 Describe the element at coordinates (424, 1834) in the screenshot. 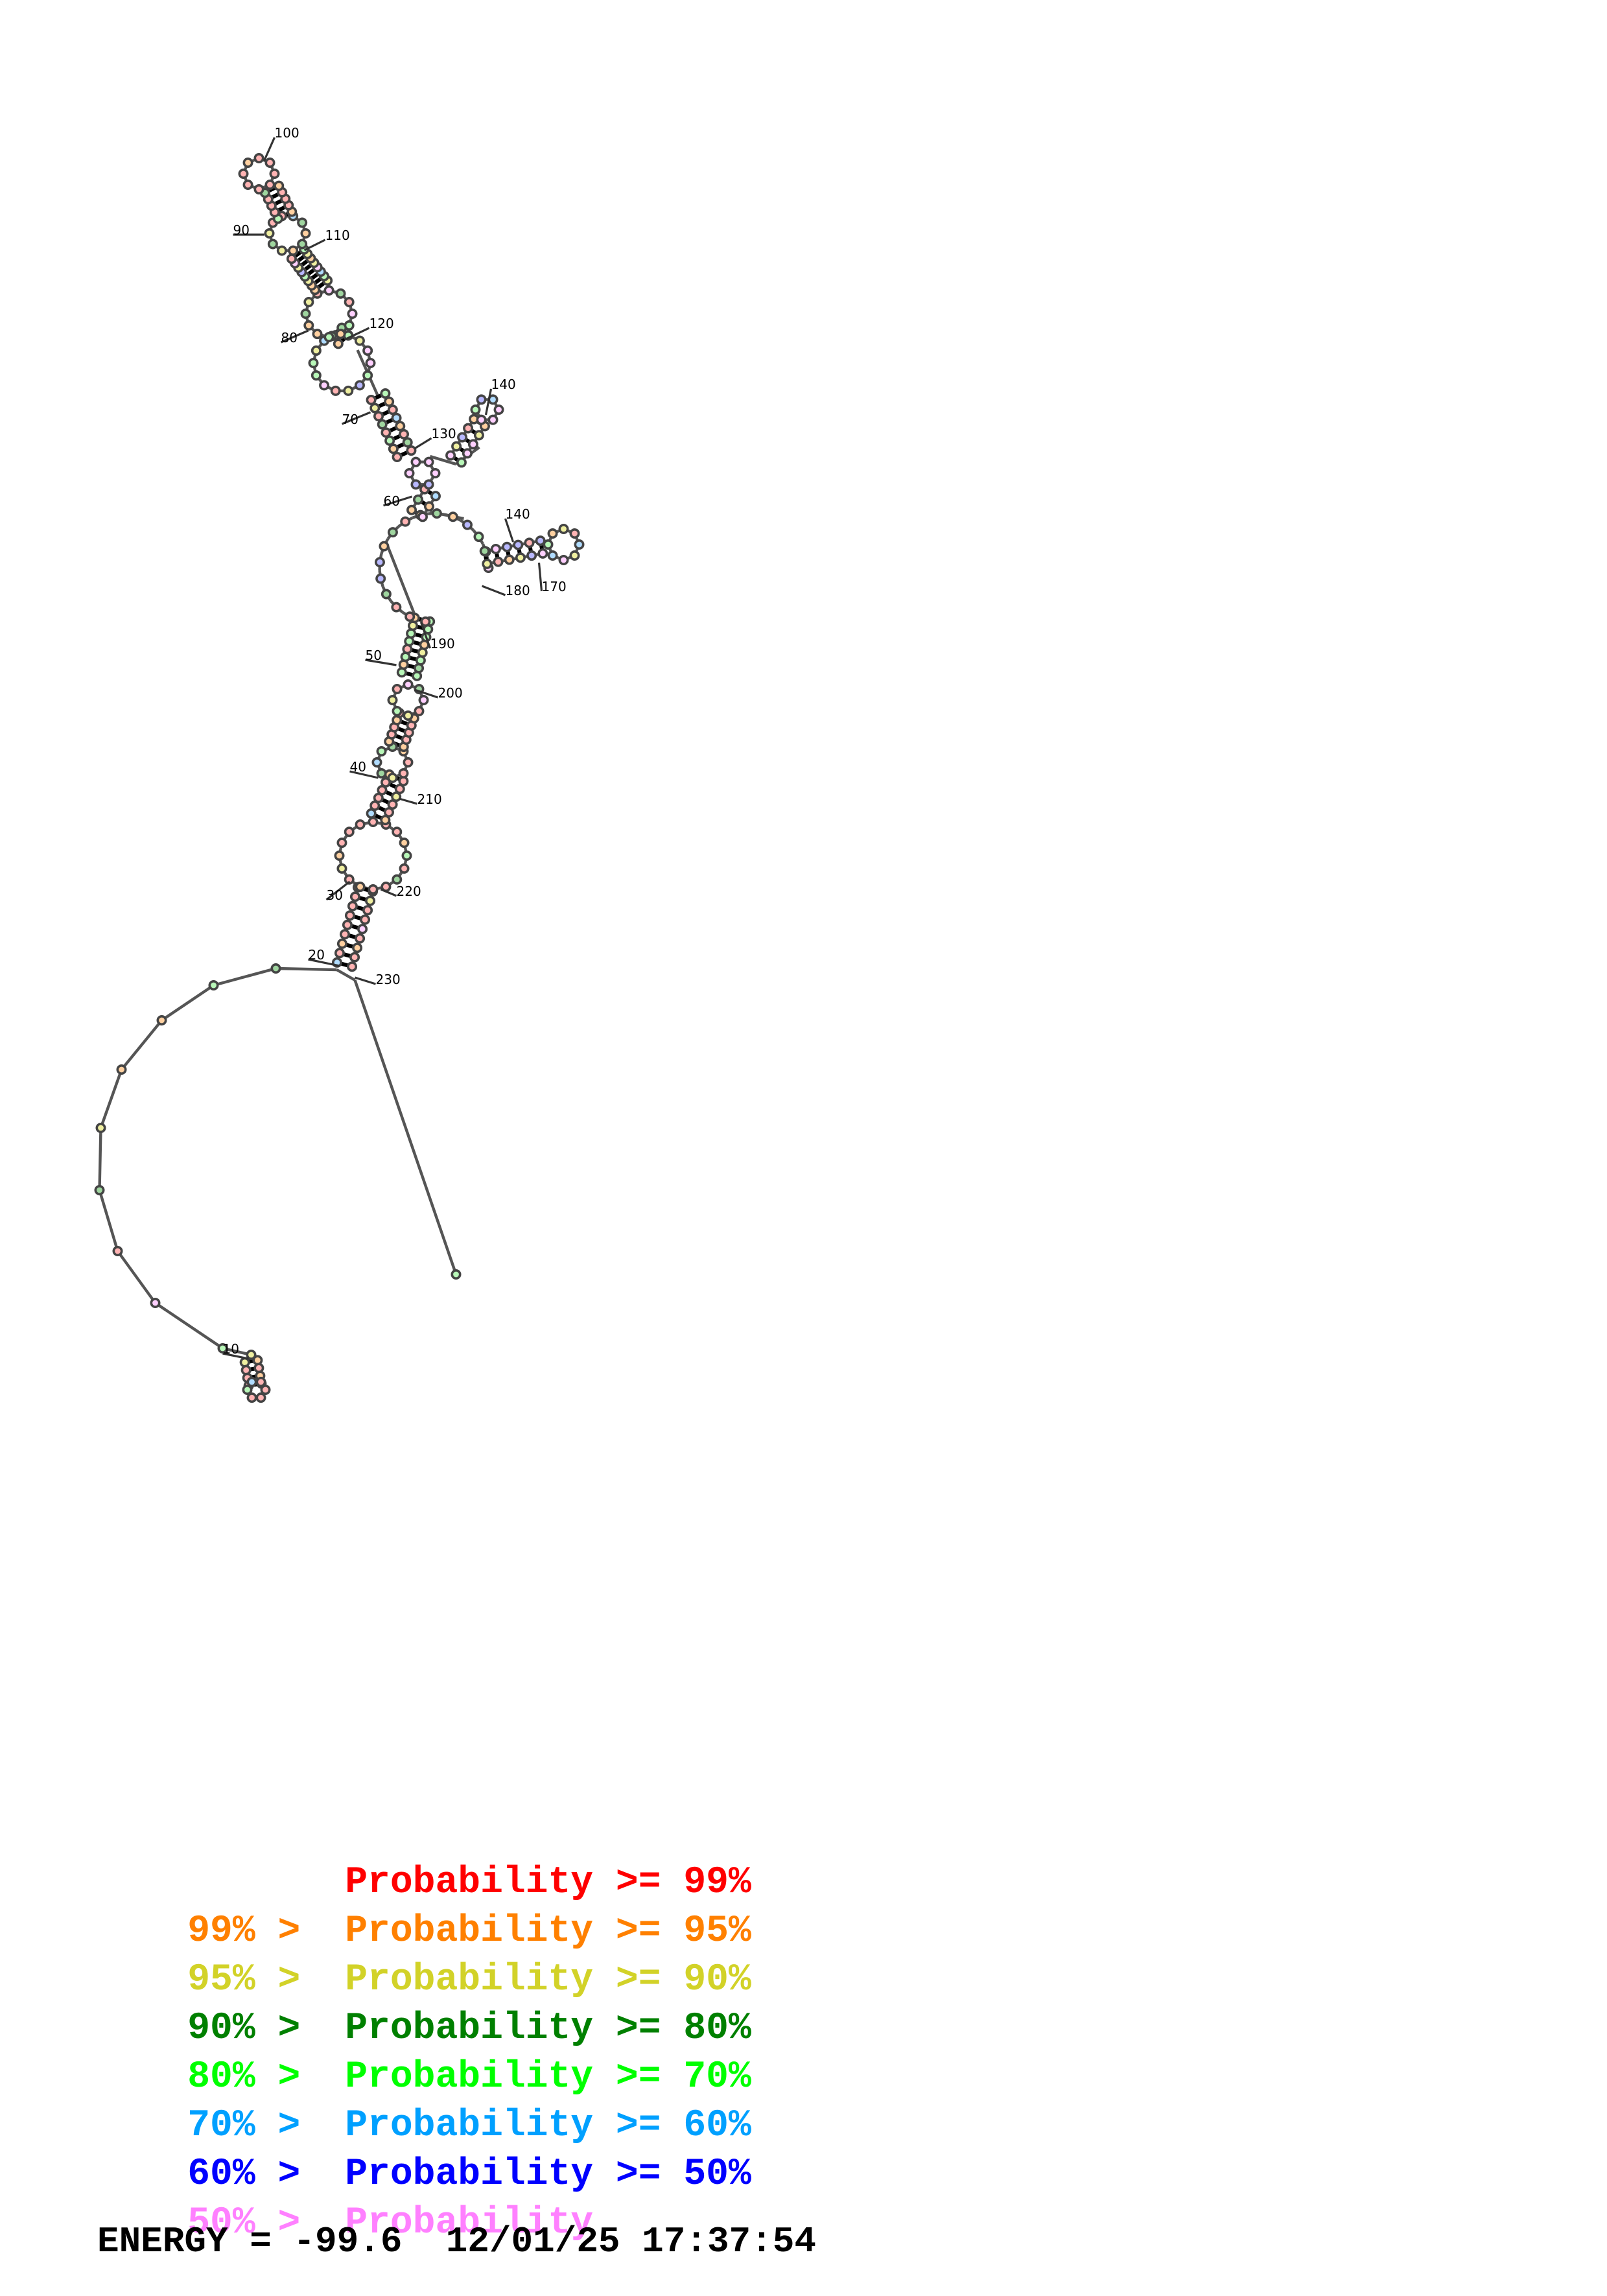

I see `legend-row: Probability >= 99%` at that location.